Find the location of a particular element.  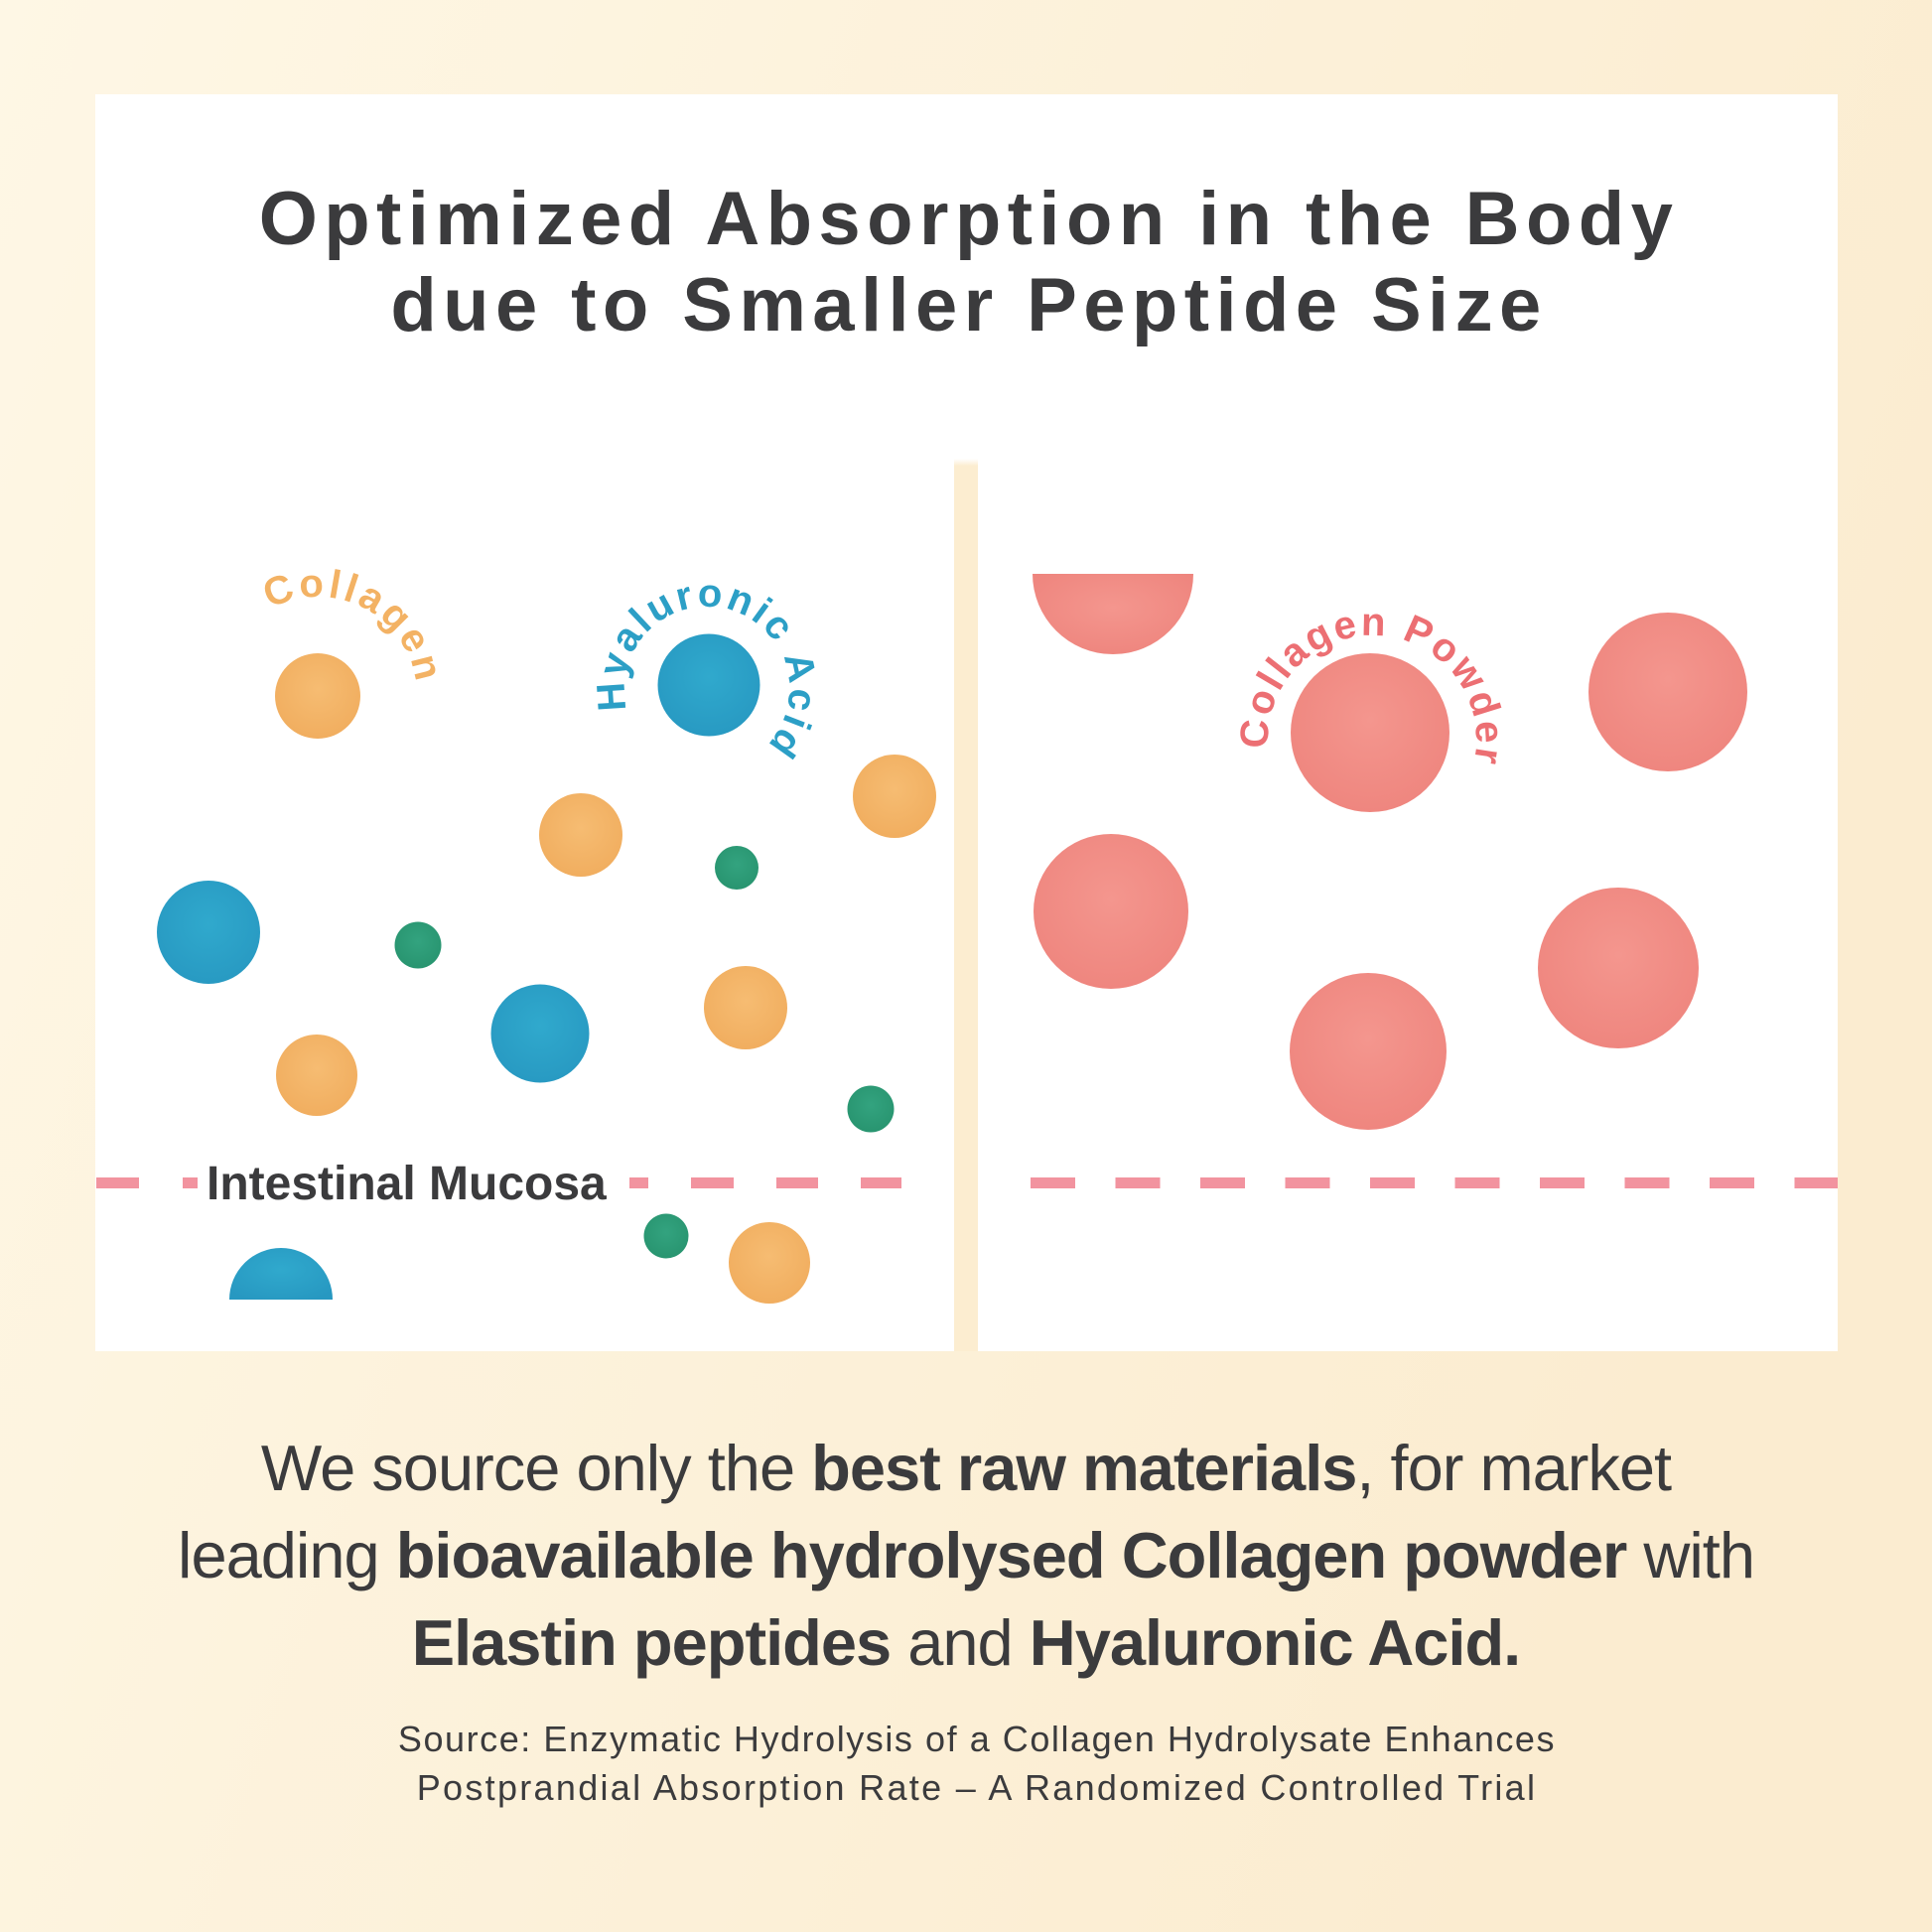

svg-text: due to Smaller Peptide Size is located at coordinates (968, 305).